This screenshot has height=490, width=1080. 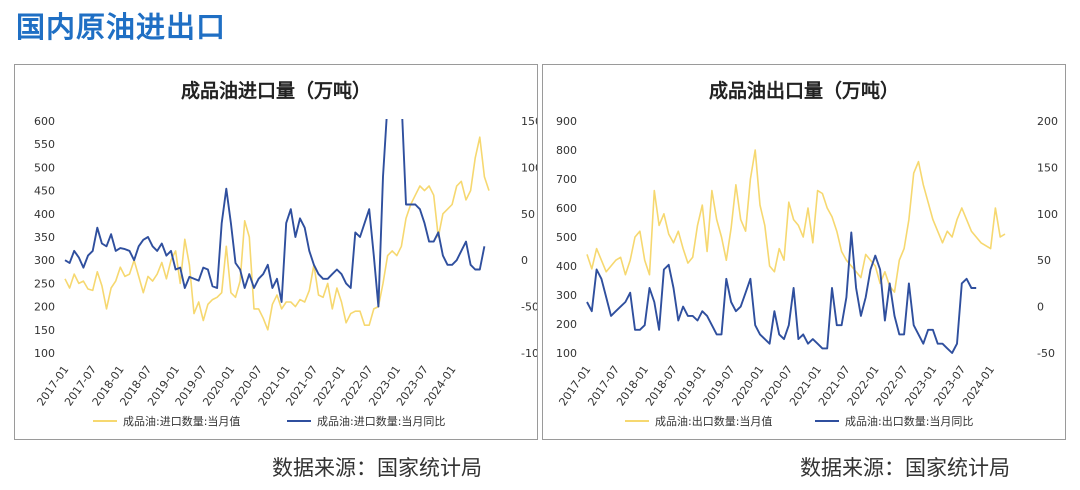 What do you see at coordinates (566, 179) in the screenshot?
I see `y-left-tick-label: 700` at bounding box center [566, 179].